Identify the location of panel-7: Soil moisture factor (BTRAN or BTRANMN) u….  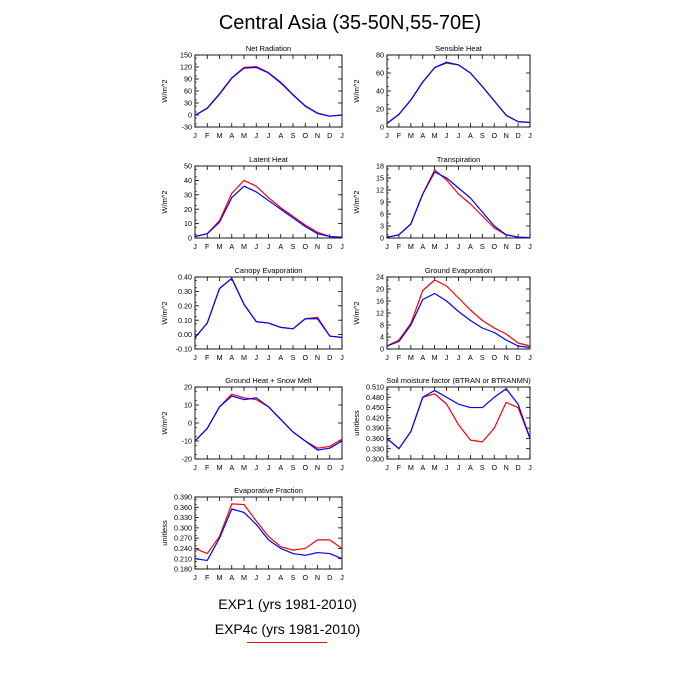
(442, 424).